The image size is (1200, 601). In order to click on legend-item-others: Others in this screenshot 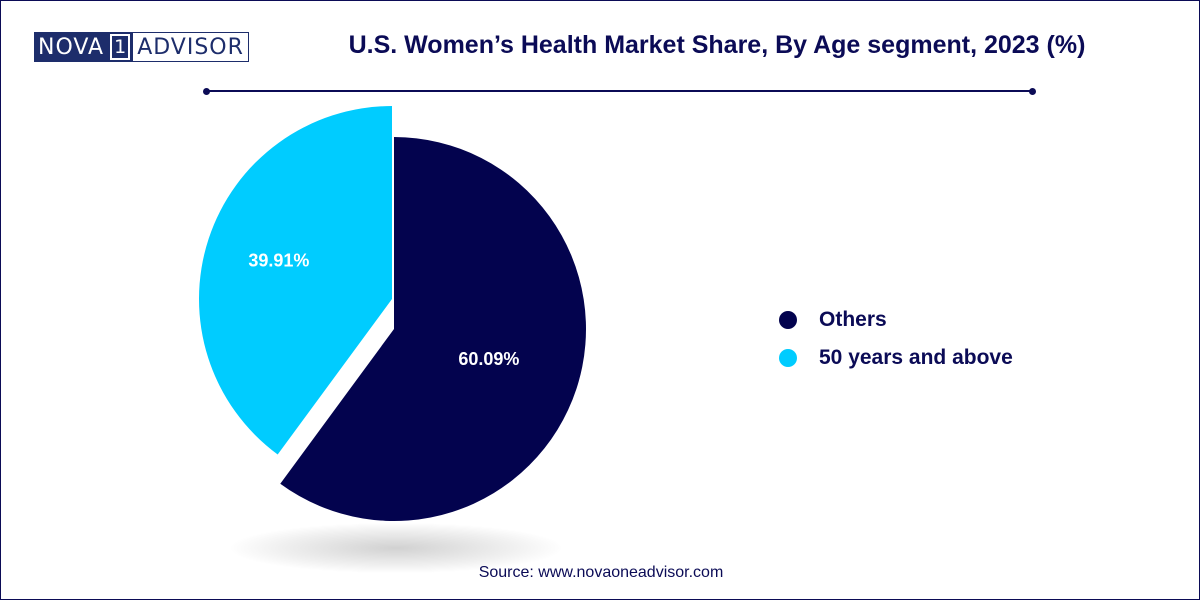, I will do `click(896, 320)`.